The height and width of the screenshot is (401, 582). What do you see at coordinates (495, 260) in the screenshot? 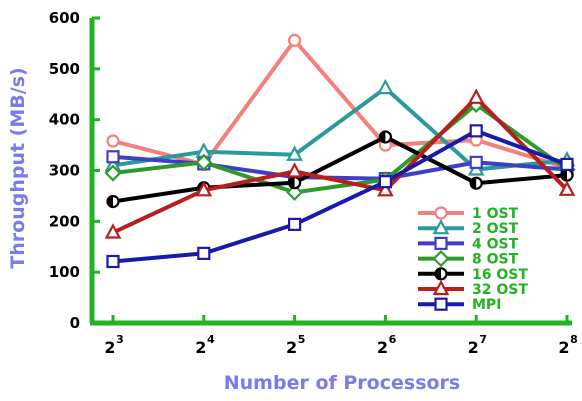
I see `legend-label: 8 OST` at bounding box center [495, 260].